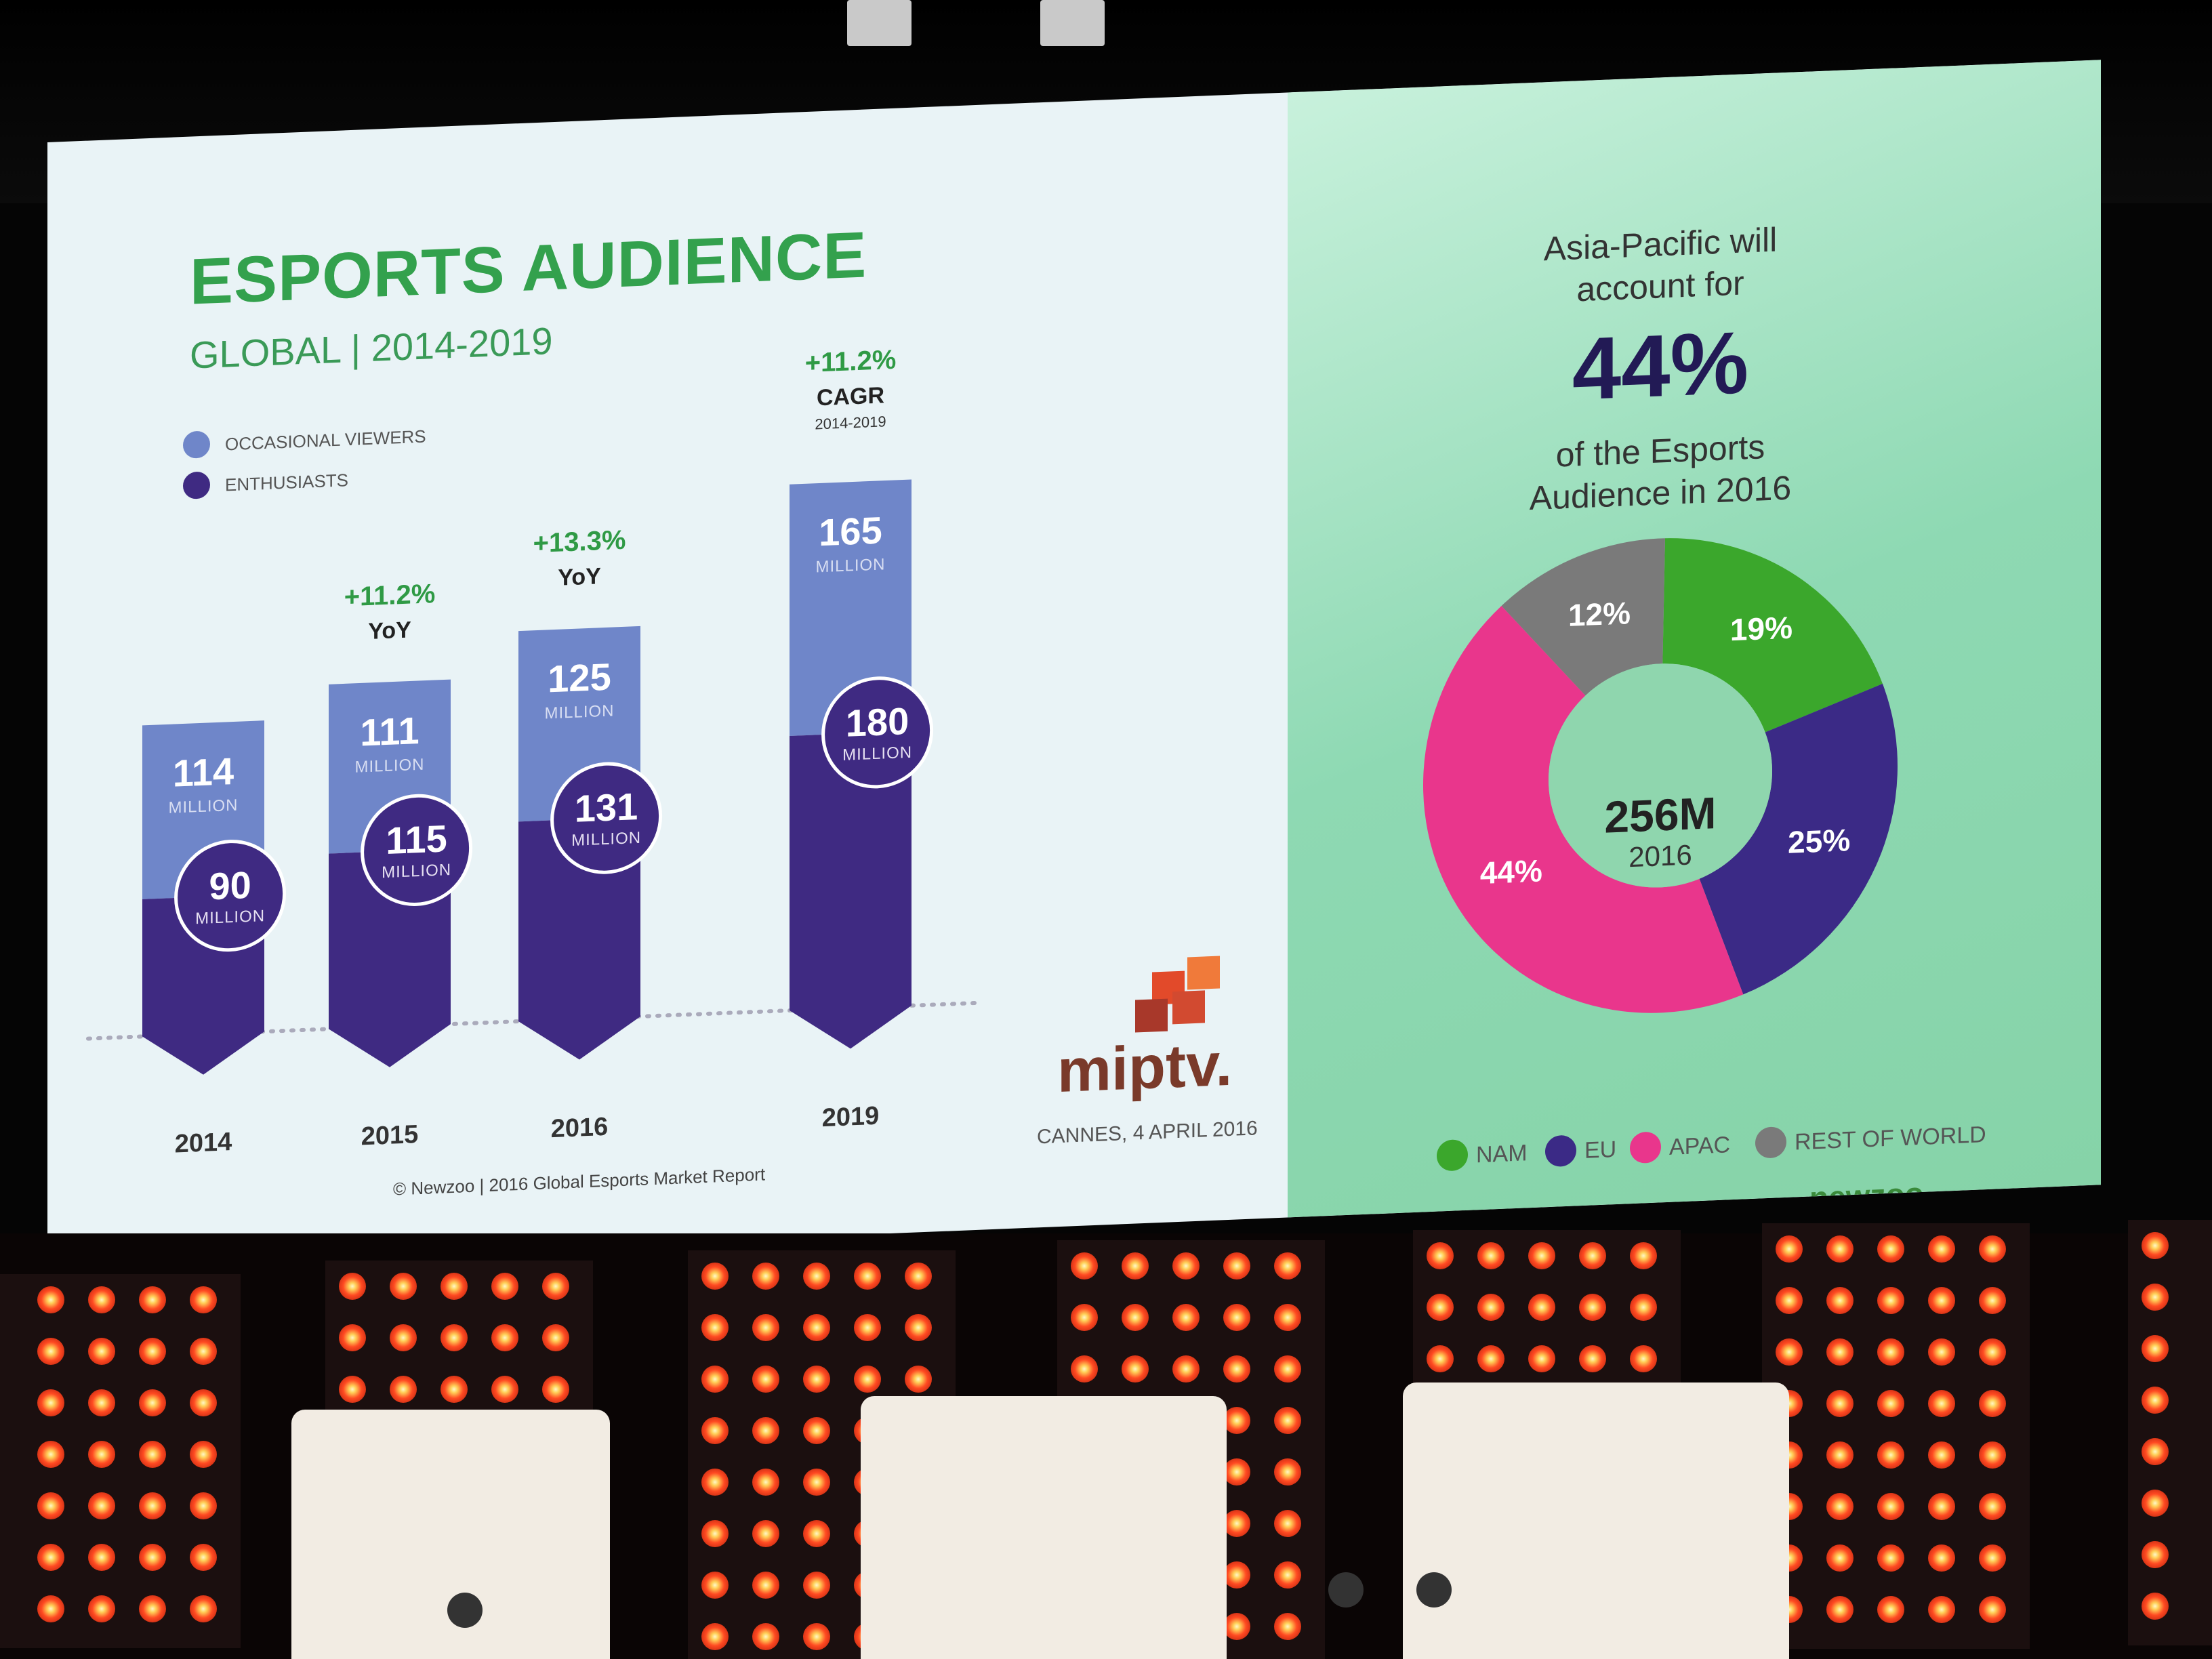  What do you see at coordinates (579, 939) in the screenshot?
I see `bar-enthusiasts` at bounding box center [579, 939].